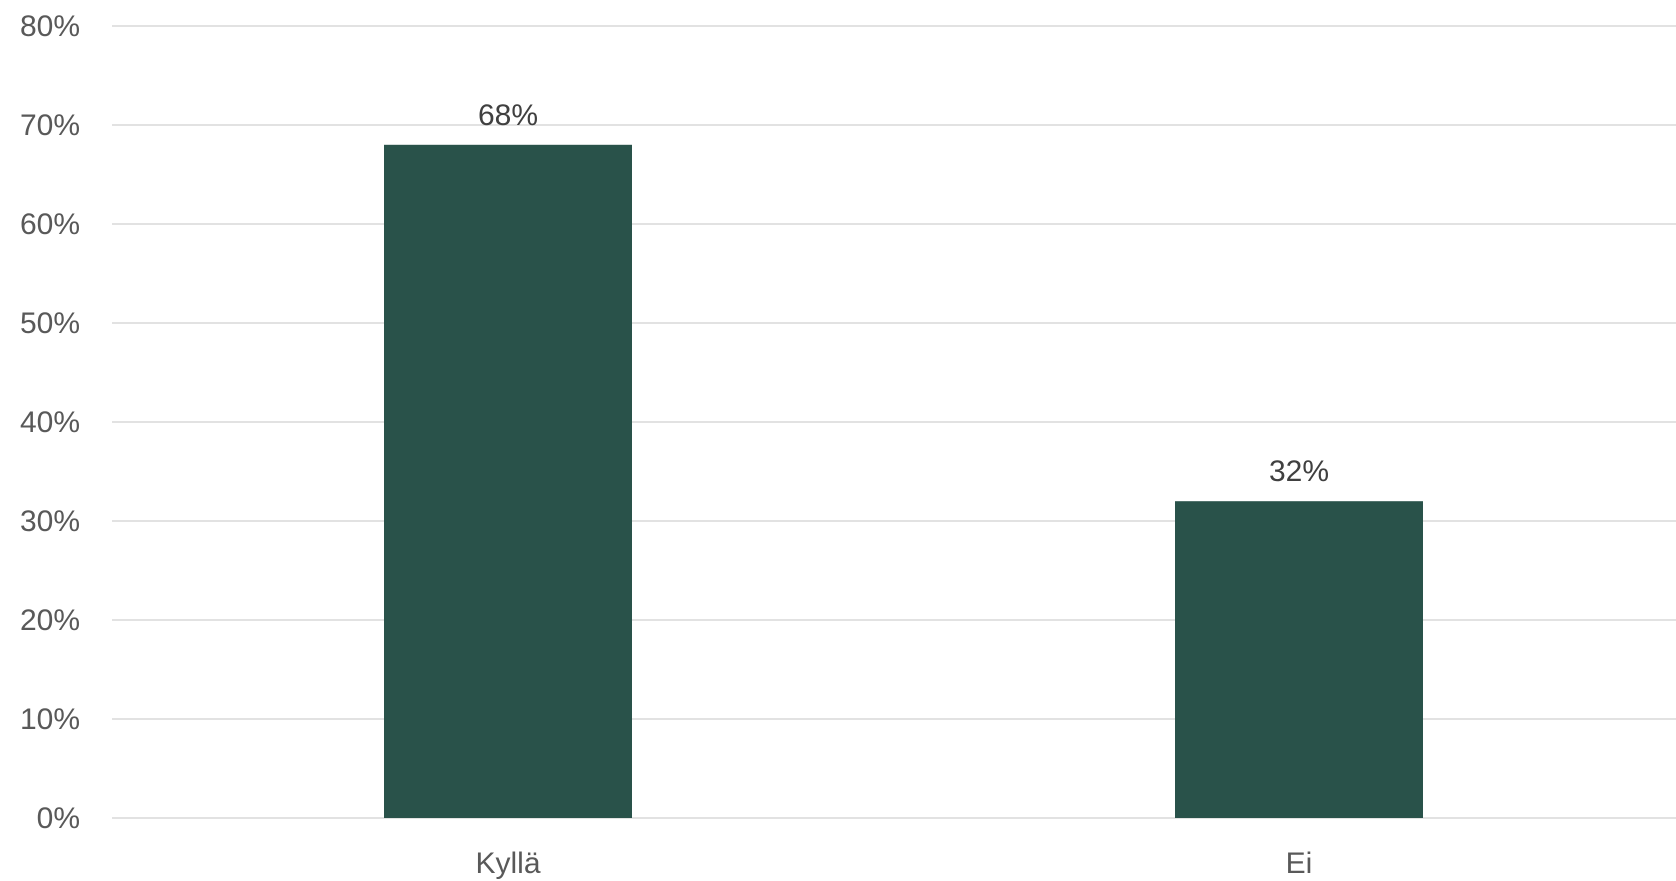 The image size is (1676, 881). I want to click on y-tick-label: 20%, so click(50, 620).